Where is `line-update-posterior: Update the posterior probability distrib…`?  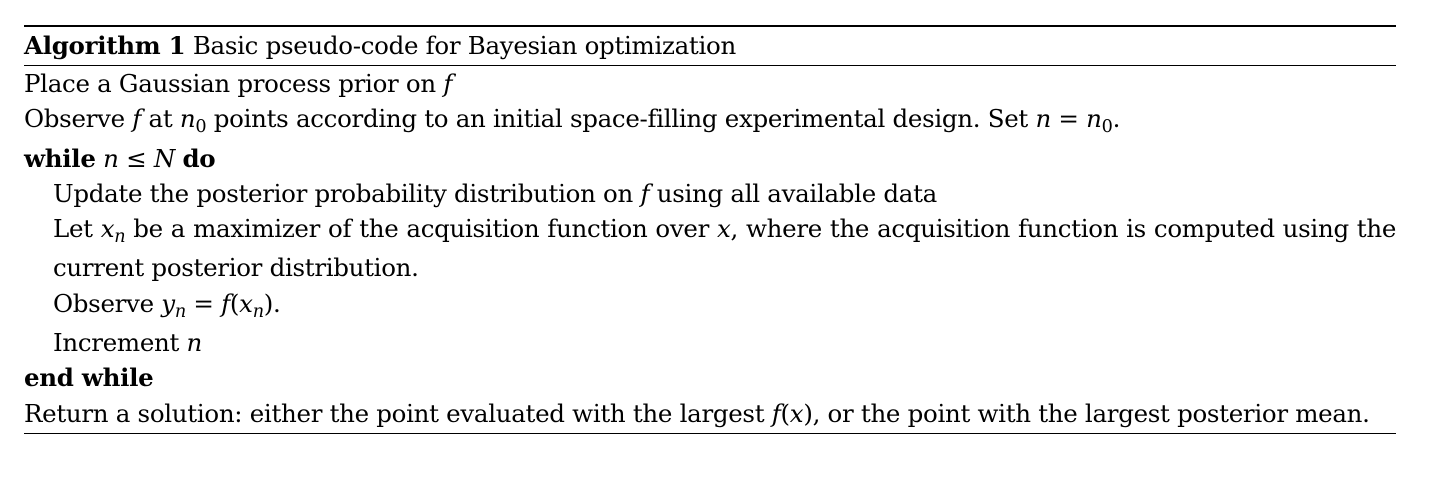
line-update-posterior: Update the posterior probability distrib… is located at coordinates (710, 193).